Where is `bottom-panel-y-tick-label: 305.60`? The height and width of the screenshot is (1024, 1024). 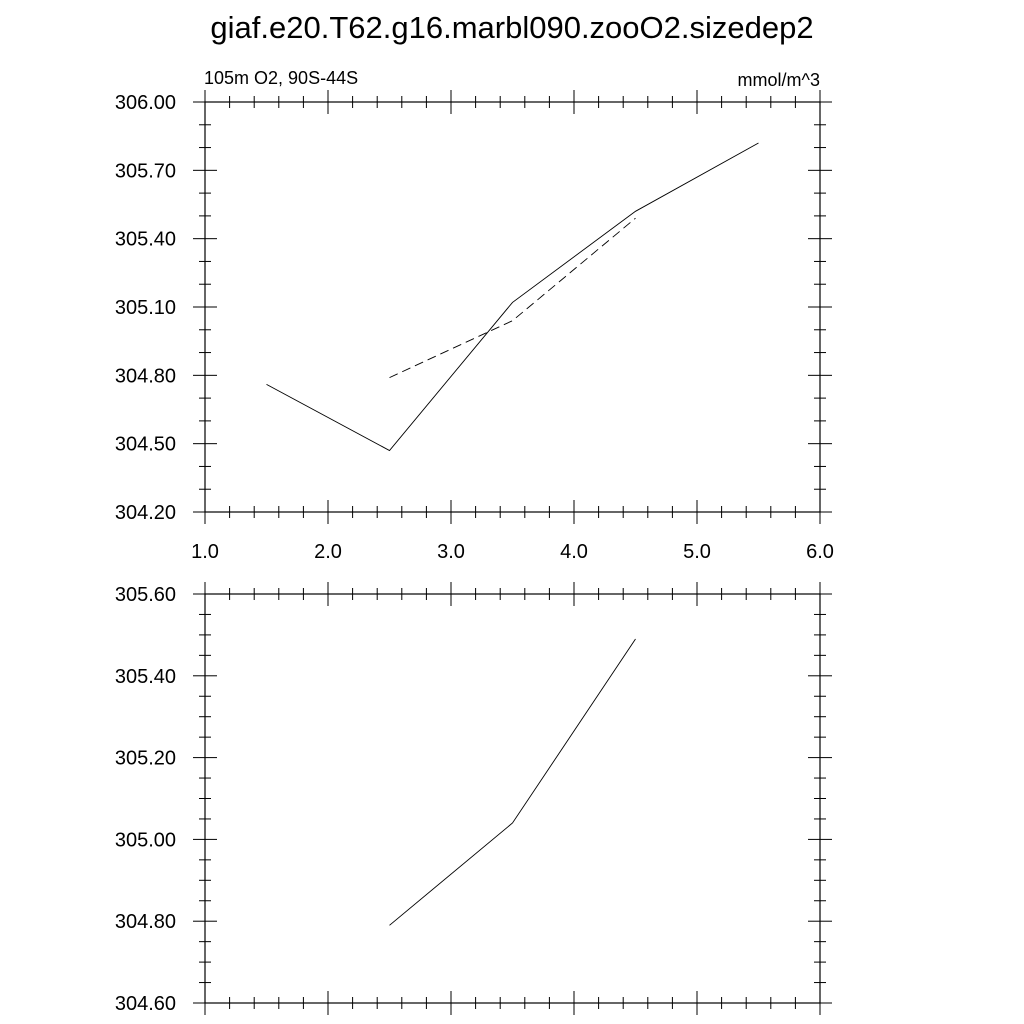
bottom-panel-y-tick-label: 305.60 is located at coordinates (145, 595).